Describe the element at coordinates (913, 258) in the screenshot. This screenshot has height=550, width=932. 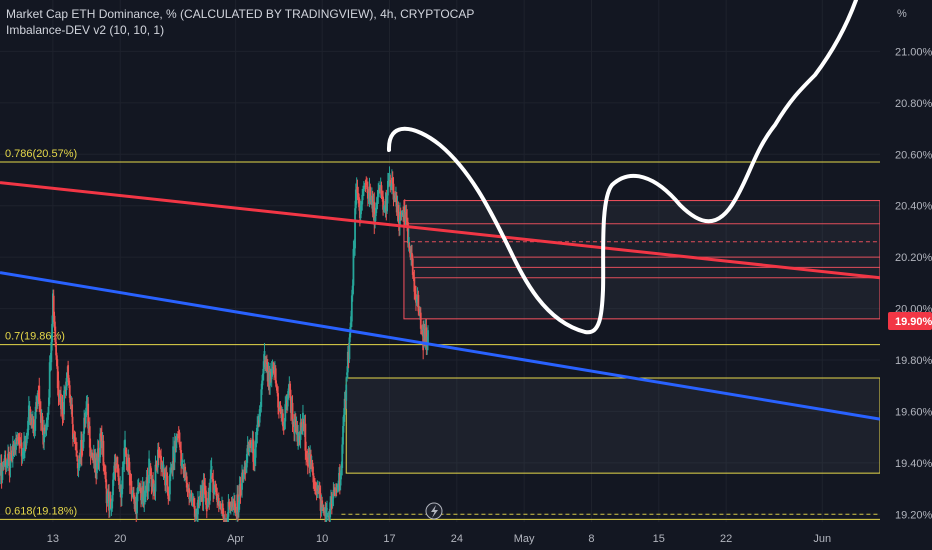
I see `price-tick-label: 20.20%` at that location.